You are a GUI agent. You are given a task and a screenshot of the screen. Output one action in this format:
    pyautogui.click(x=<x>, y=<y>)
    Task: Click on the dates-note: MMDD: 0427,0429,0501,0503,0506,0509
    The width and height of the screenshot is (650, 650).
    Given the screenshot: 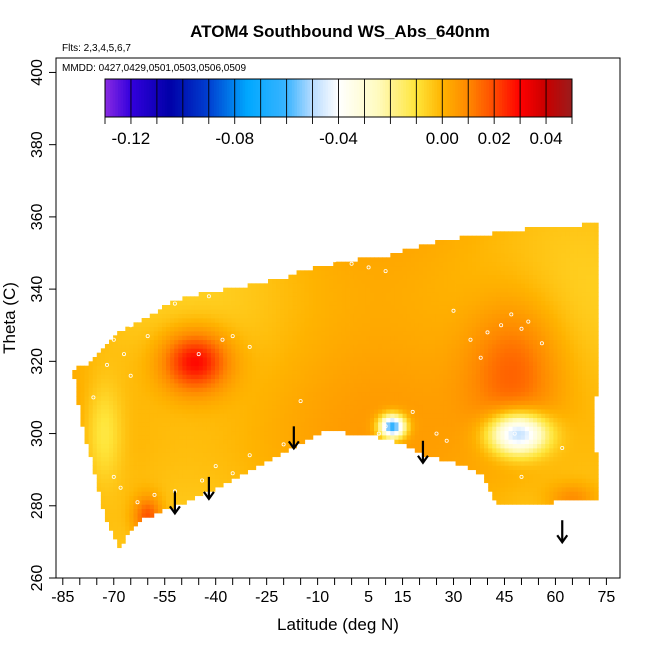 What is the action you would take?
    pyautogui.click(x=154, y=68)
    